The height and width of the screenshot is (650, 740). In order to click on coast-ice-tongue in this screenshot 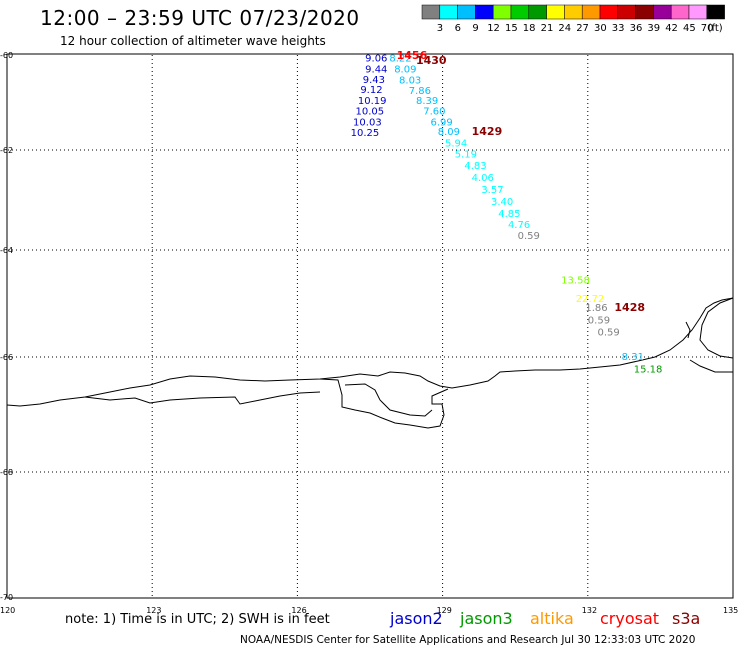, I will do `click(388, 400)`.